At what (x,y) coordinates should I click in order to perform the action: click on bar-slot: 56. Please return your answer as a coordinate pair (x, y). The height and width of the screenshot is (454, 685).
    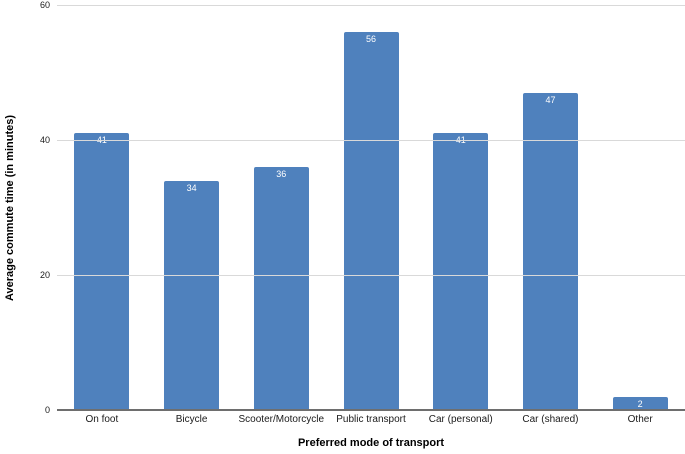
    Looking at the image, I should click on (371, 207).